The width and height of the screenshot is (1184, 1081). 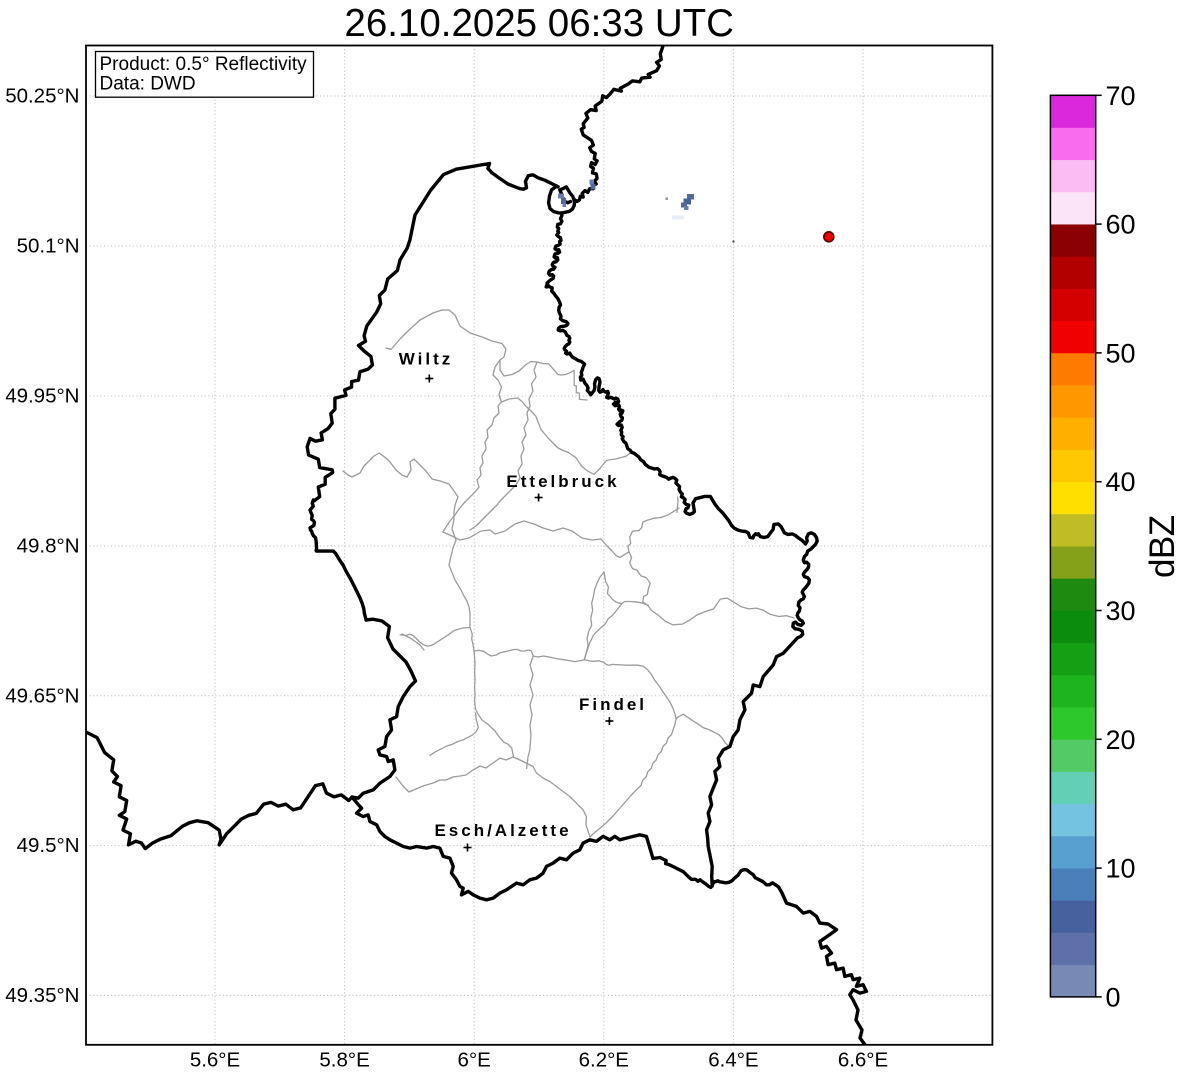 What do you see at coordinates (148, 83) in the screenshot?
I see `svg-text: Data: DWD` at bounding box center [148, 83].